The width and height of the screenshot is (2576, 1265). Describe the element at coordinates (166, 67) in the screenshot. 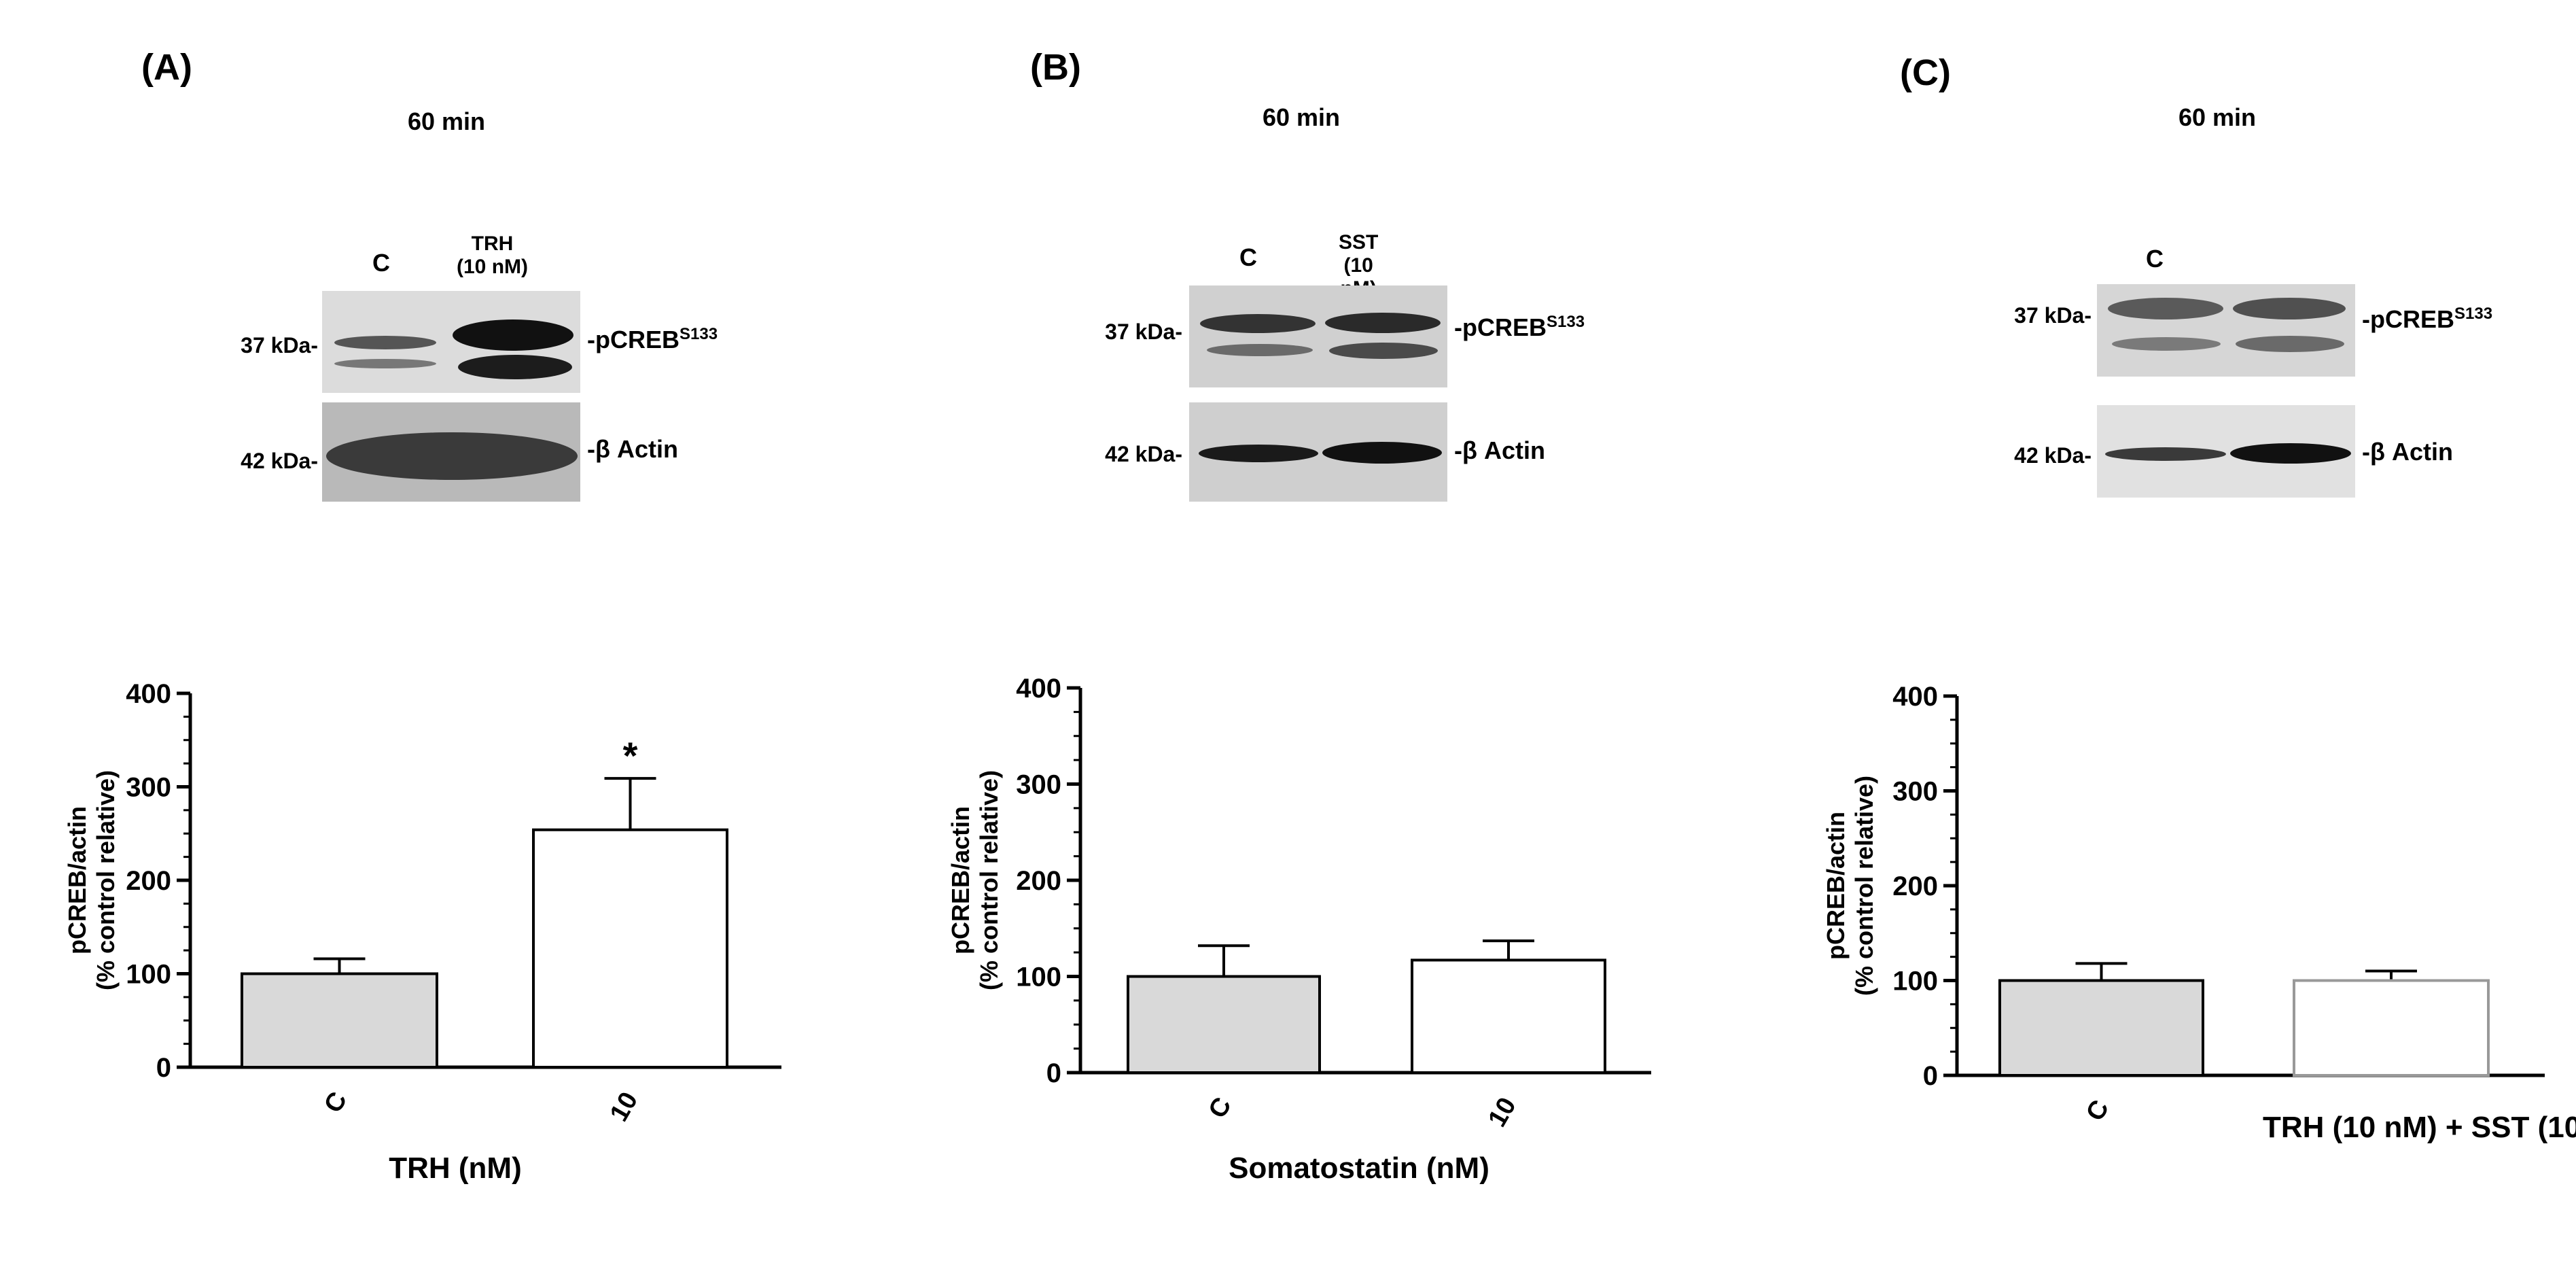

I see `panel-letter: (A)` at that location.